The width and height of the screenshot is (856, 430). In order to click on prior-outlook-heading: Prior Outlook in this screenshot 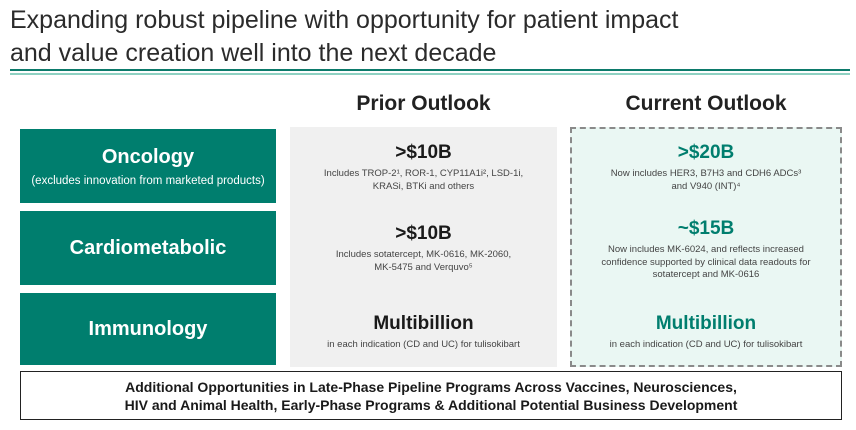, I will do `click(423, 103)`.